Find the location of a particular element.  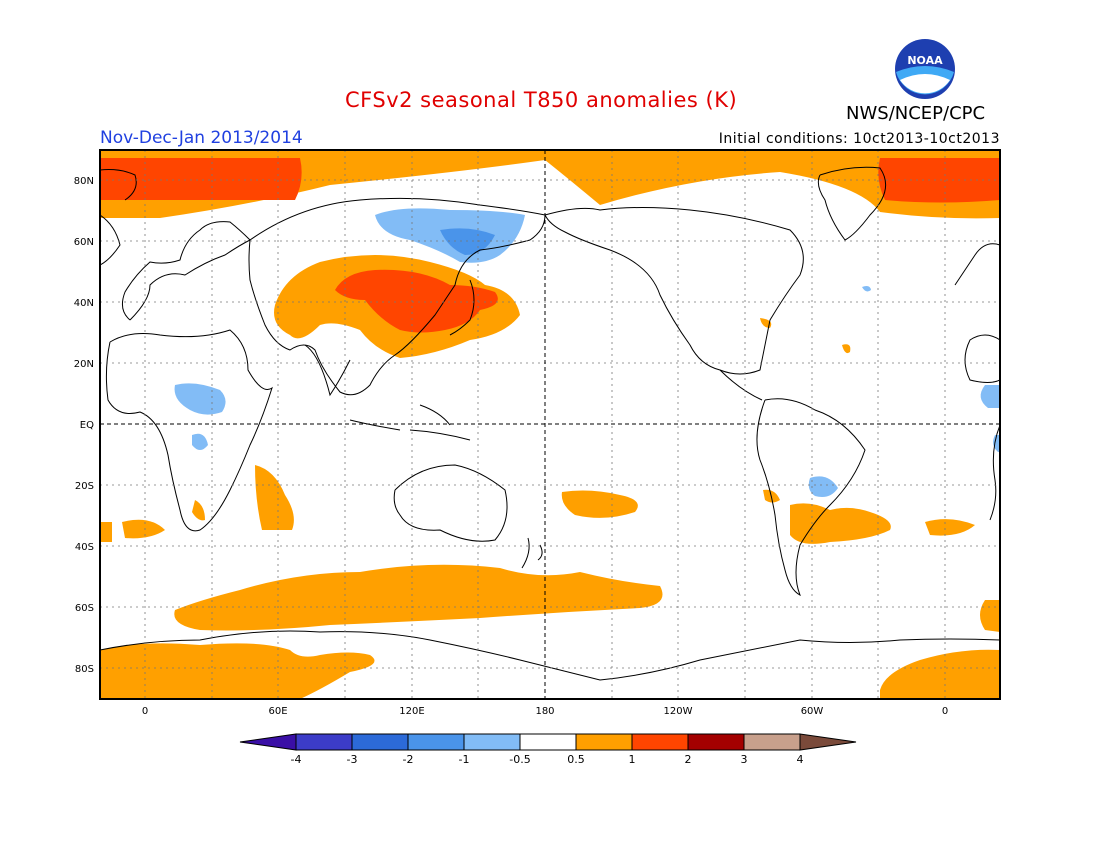

colorbar-label: -2 is located at coordinates (408, 759).